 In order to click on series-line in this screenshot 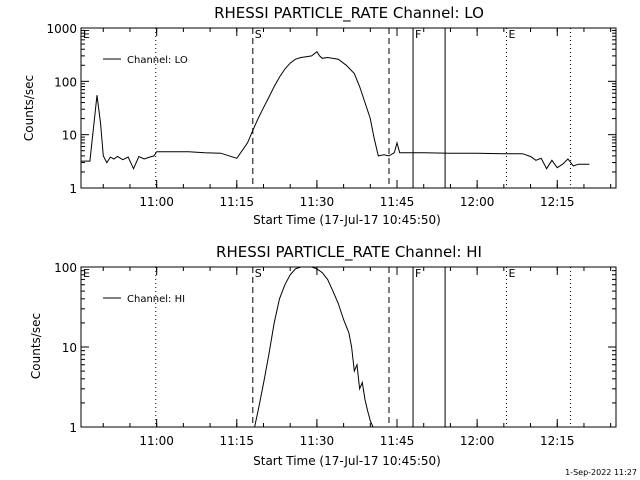, I will do `click(314, 347)`.